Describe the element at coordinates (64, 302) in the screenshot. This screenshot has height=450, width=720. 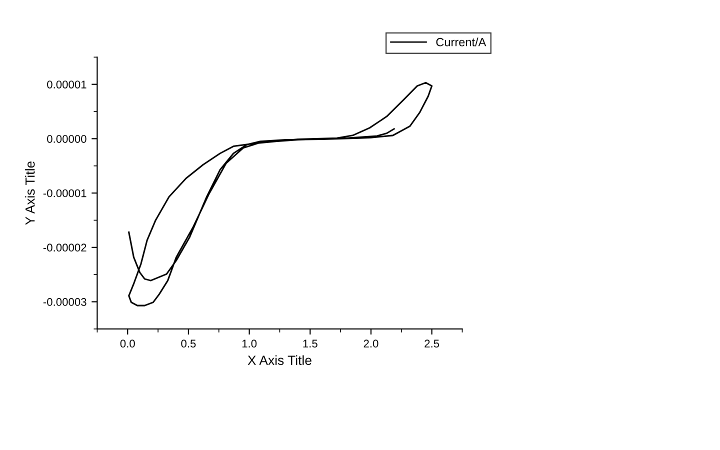
I see `y-tick-label: -0.00003` at that location.